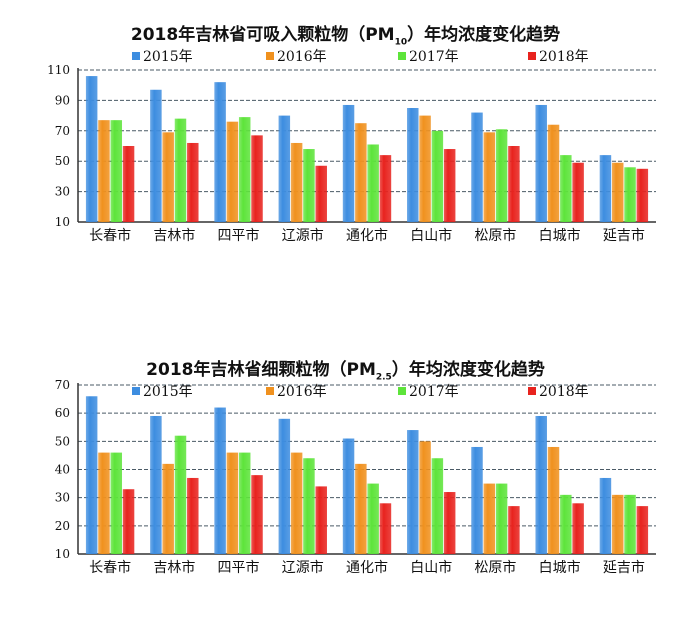  What do you see at coordinates (434, 57) in the screenshot?
I see `pm10-legend-label-2: 2017年` at bounding box center [434, 57].